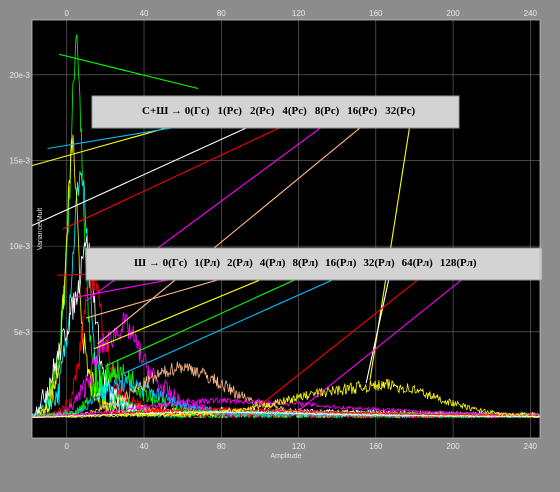 This screenshot has width=560, height=492. What do you see at coordinates (20, 246) in the screenshot?
I see `y-tick-label: 10e-3` at bounding box center [20, 246].